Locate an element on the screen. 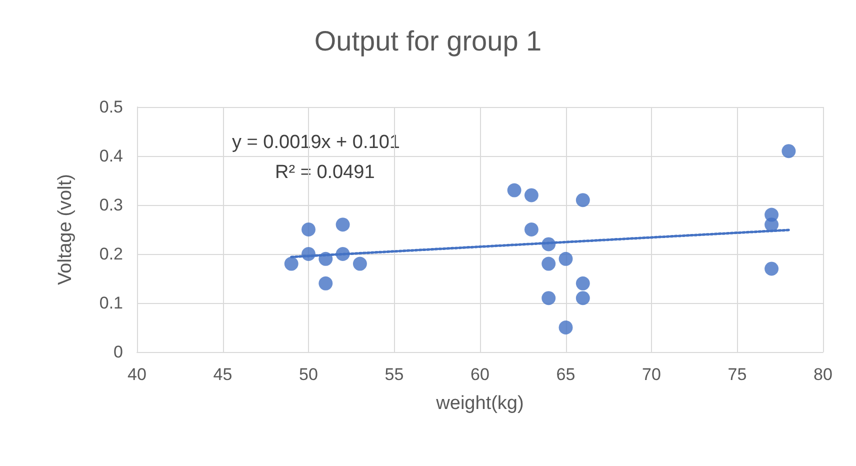 The height and width of the screenshot is (466, 856). y-tick-label: 0.5 is located at coordinates (111, 107).